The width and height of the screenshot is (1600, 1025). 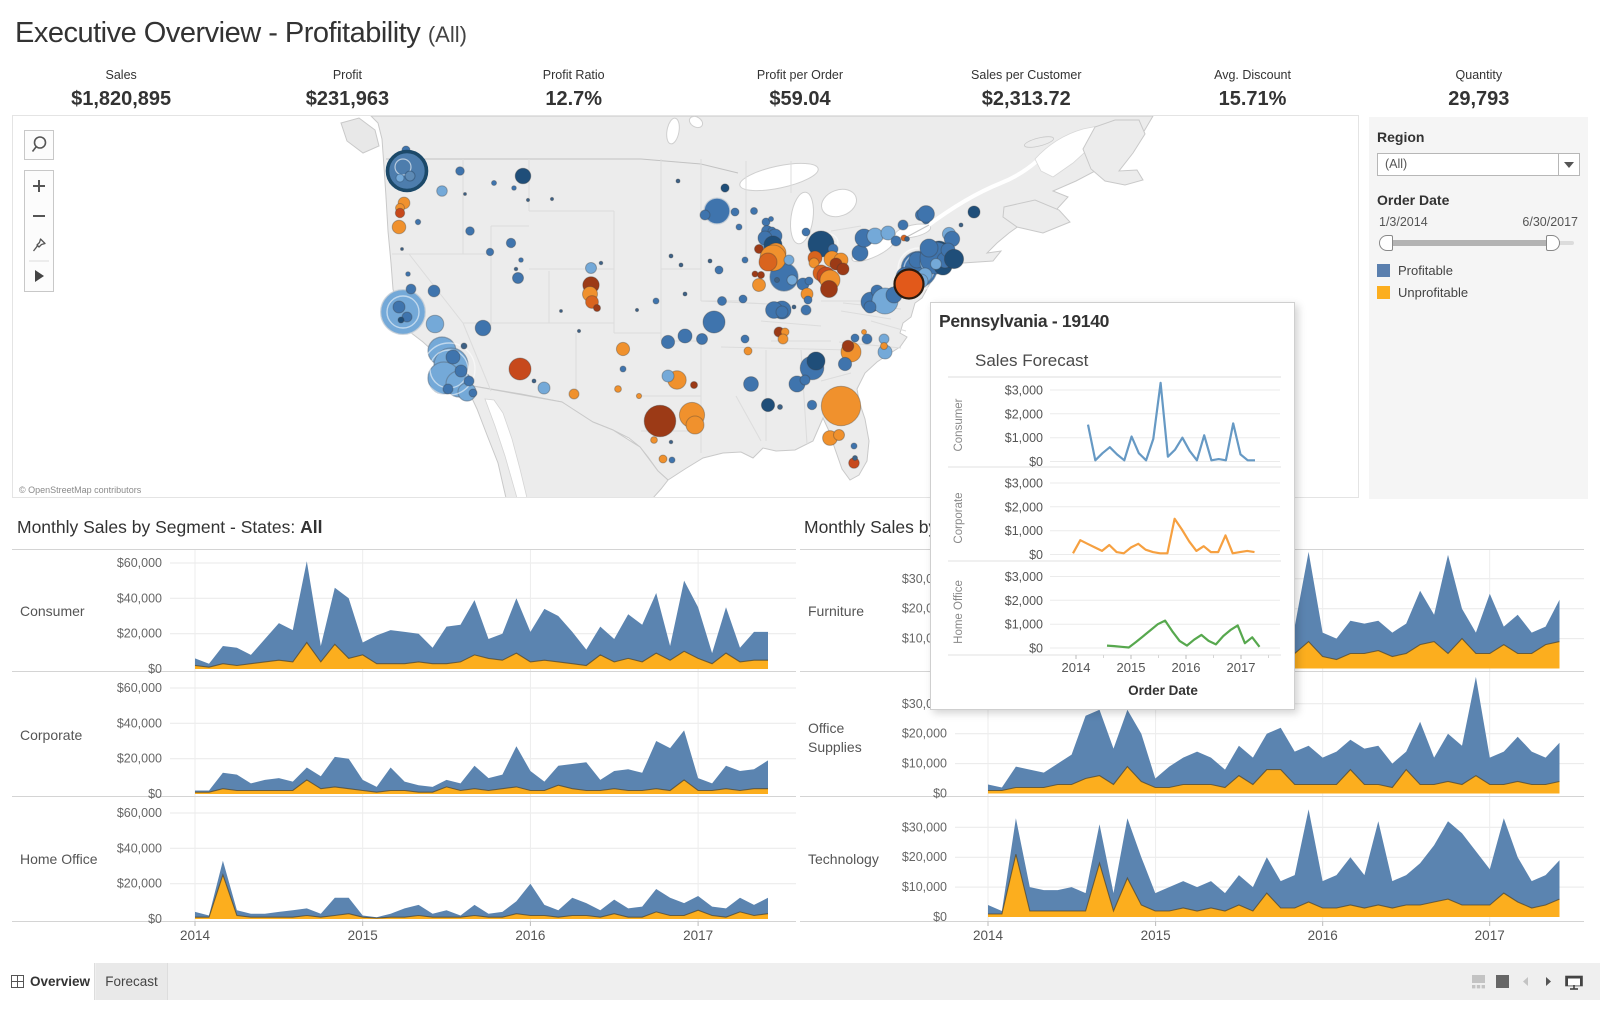 I want to click on svg-text: Supplies, so click(x=835, y=747).